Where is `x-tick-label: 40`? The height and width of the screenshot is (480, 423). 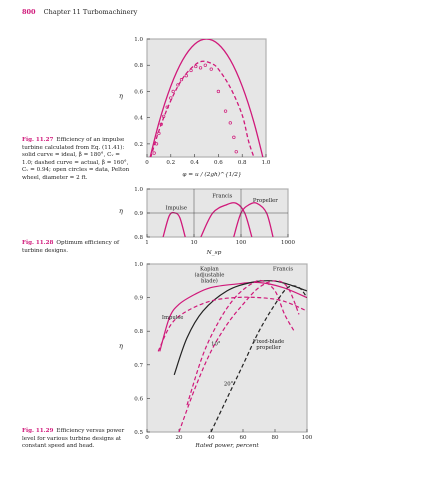
x-tick-label: 40 is located at coordinates (211, 438).